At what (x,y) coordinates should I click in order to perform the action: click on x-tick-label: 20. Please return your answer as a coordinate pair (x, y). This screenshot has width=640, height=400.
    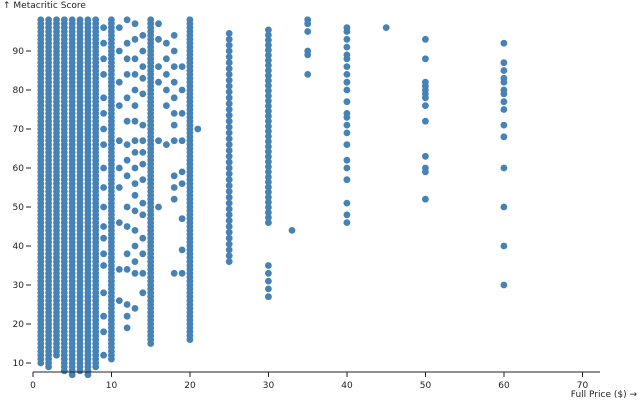
    Looking at the image, I should click on (190, 386).